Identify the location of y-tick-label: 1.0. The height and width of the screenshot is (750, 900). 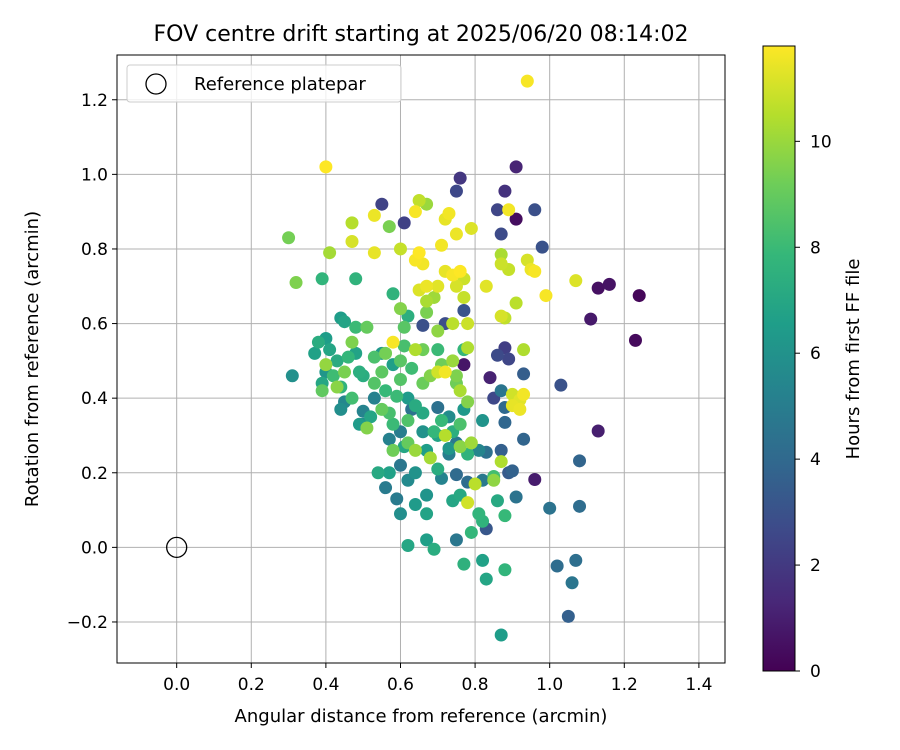
(94, 175).